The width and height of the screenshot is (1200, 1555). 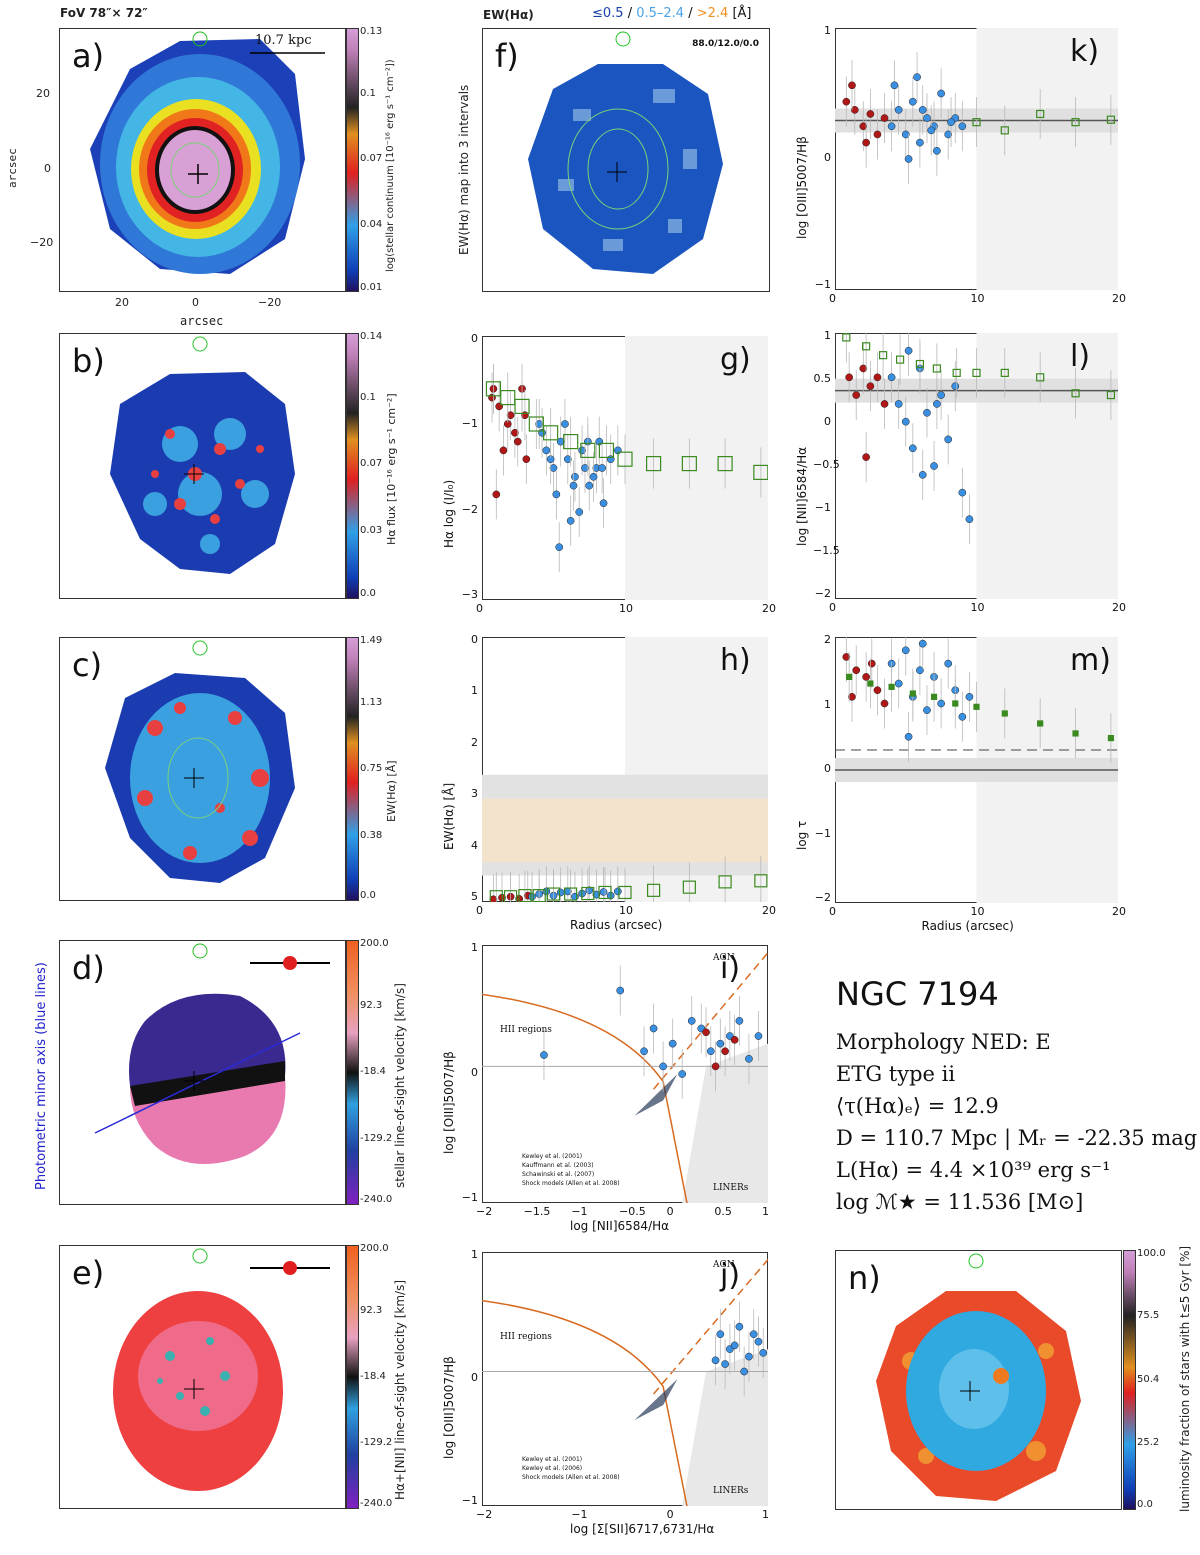 I want to click on b-colorbar, so click(x=352, y=466).